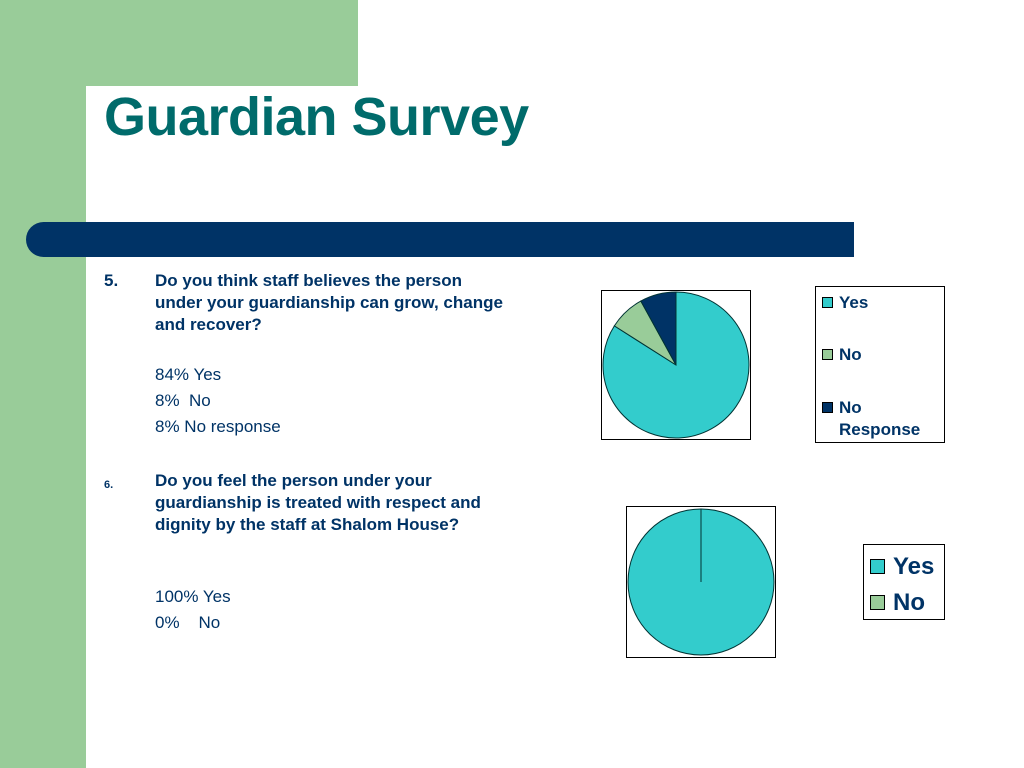 The image size is (1024, 768). I want to click on answer-5-yes: 84% Yes, so click(188, 374).